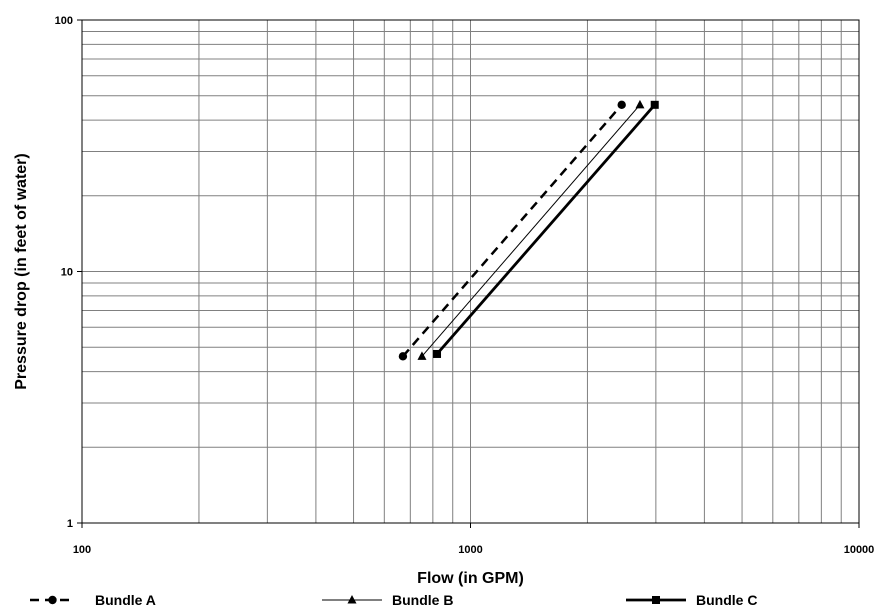  What do you see at coordinates (125, 600) in the screenshot?
I see `legend-label-bundle-a: Bundle A` at bounding box center [125, 600].